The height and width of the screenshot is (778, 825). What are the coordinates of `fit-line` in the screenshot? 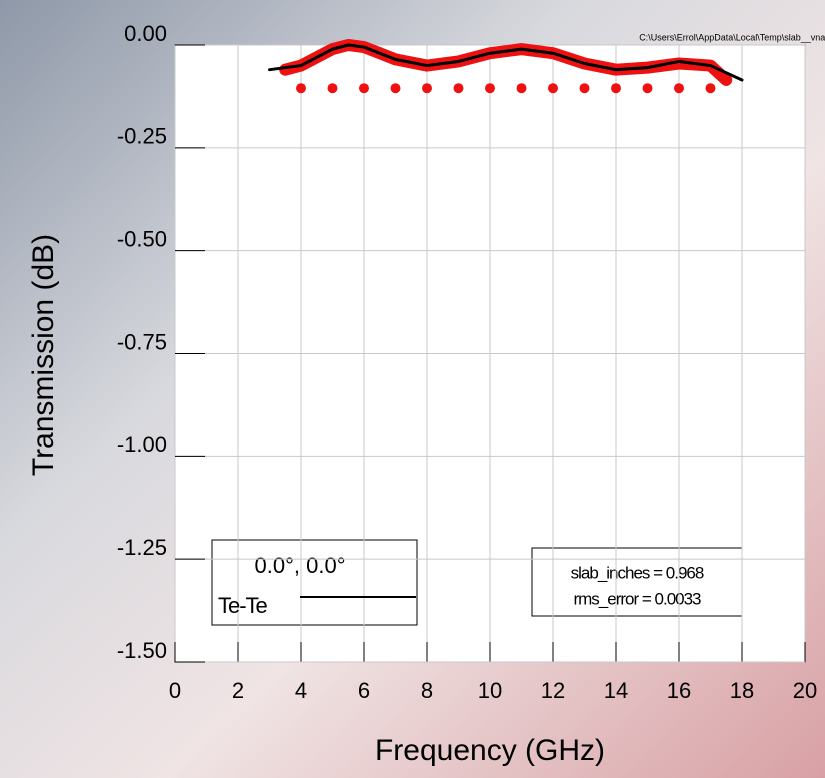 It's located at (506, 62).